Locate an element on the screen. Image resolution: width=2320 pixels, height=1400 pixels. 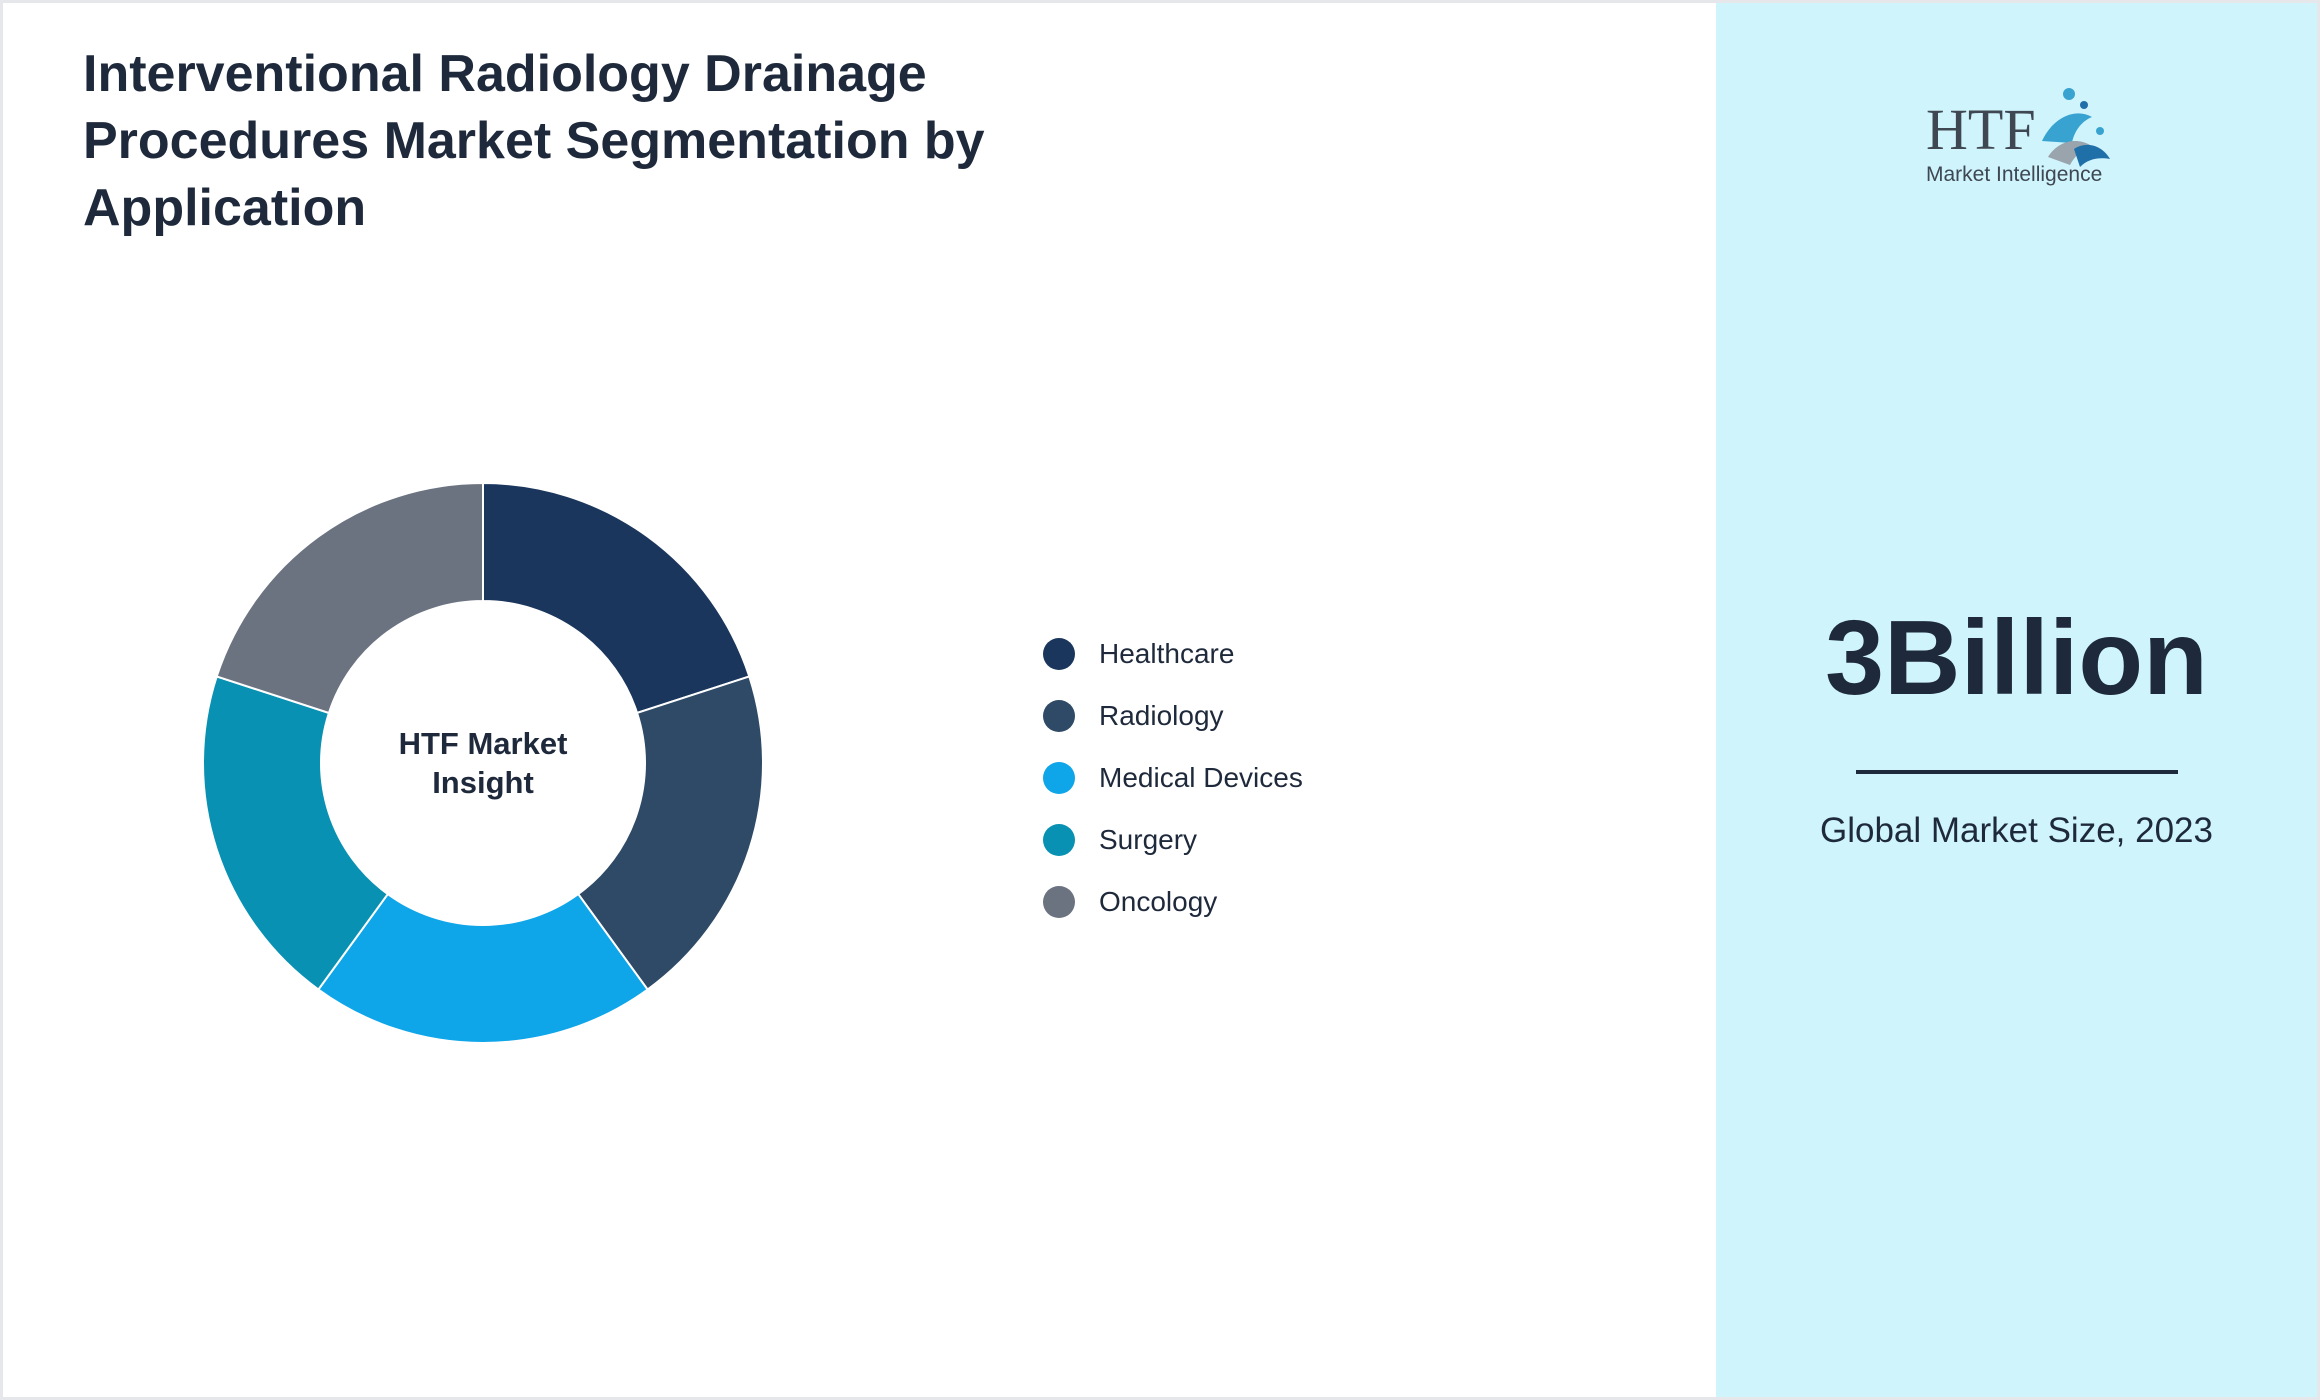
legend-label: Medical Devices is located at coordinates (1201, 777).